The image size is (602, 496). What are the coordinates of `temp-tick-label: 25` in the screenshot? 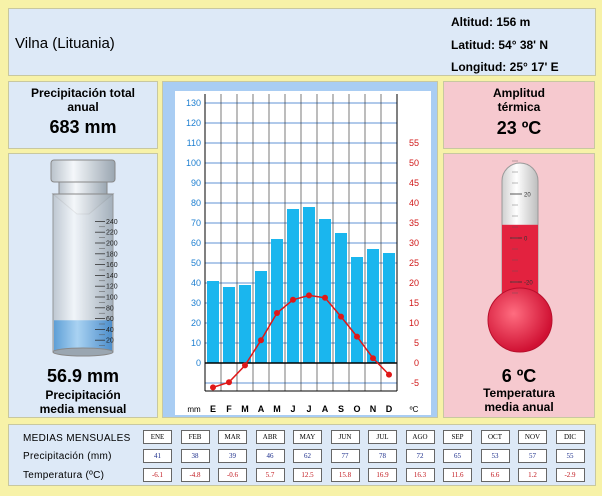 It's located at (414, 263).